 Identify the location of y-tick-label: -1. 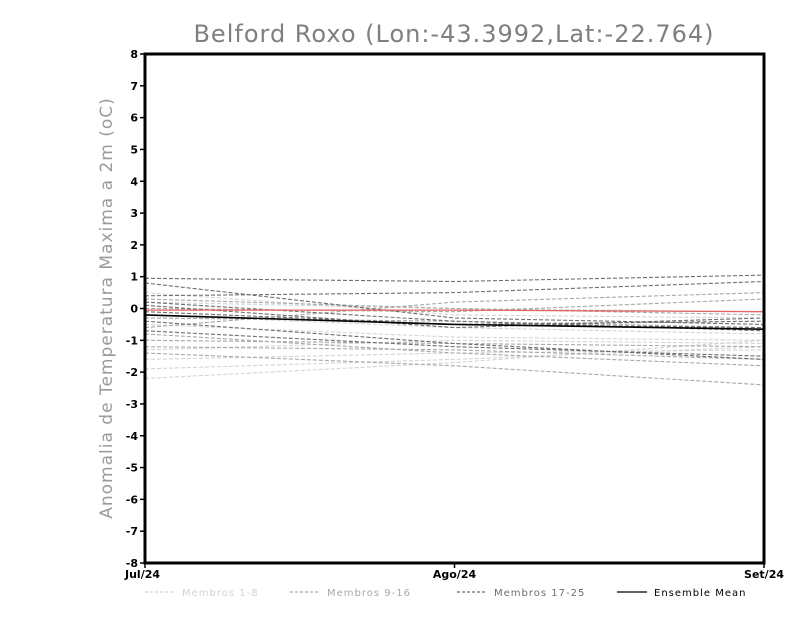
(132, 340).